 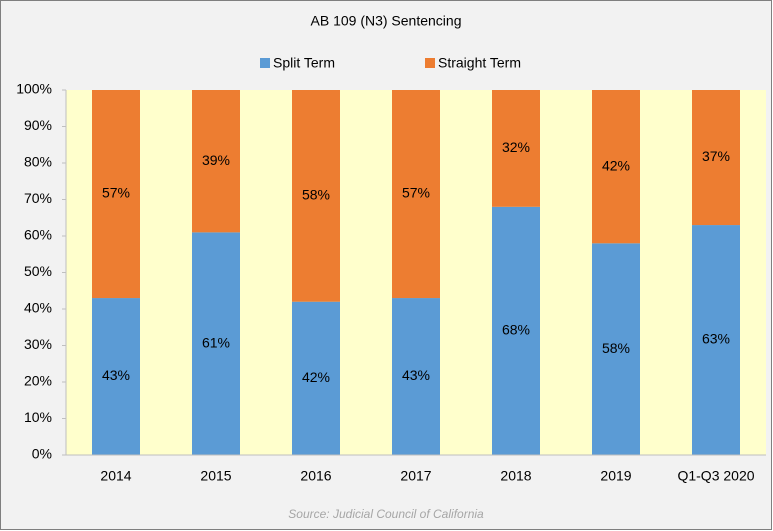 I want to click on y-tick-label: 60%, so click(x=38, y=235).